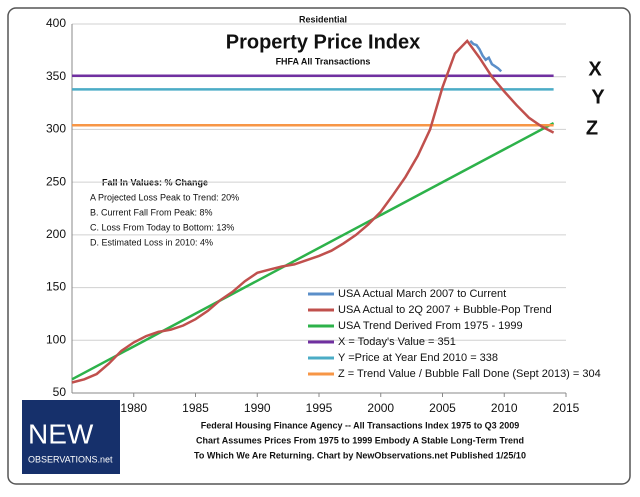 The image size is (640, 497). I want to click on legend-label: USA Actual to 2Q 2007 + Bubble-Pop Trend, so click(445, 310).